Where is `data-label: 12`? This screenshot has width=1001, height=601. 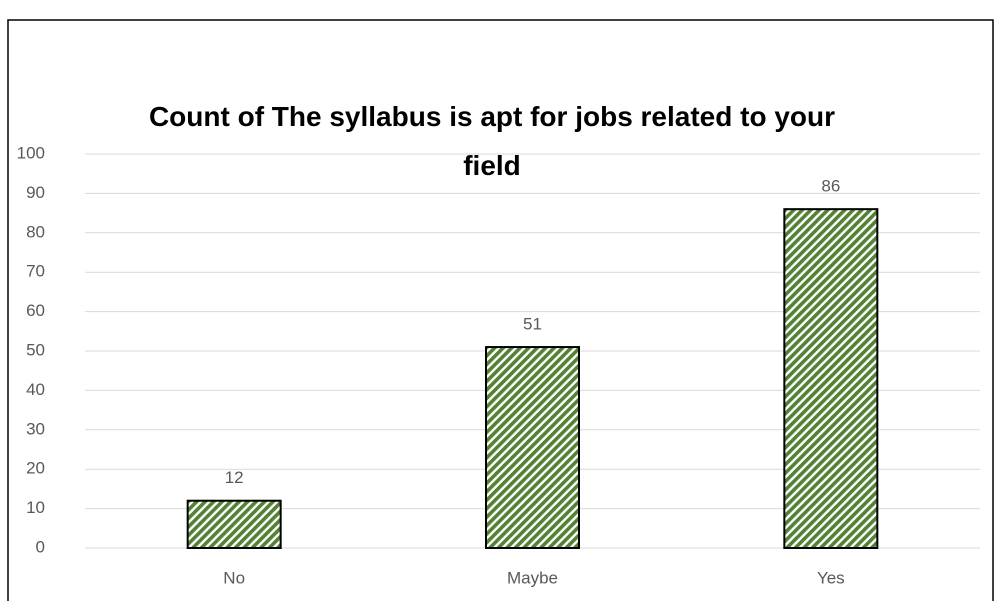 data-label: 12 is located at coordinates (234, 477).